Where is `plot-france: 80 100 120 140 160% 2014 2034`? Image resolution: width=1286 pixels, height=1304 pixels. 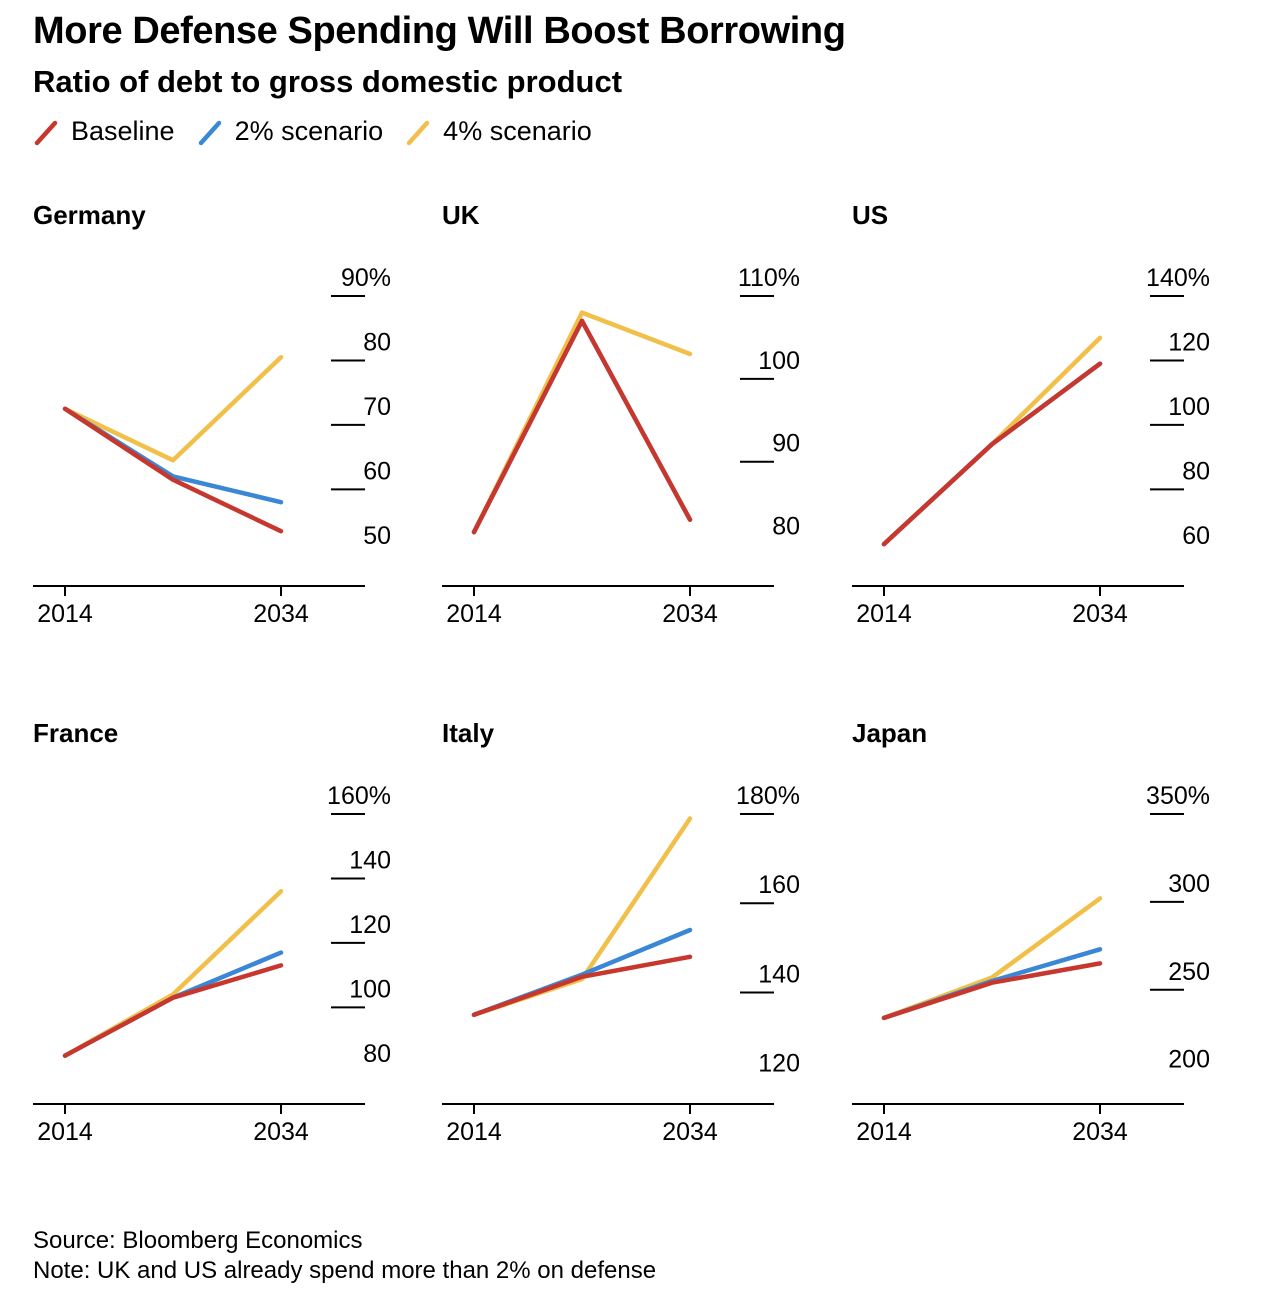
plot-france: 80 100 120 140 160% 2014 2034 is located at coordinates (212, 964).